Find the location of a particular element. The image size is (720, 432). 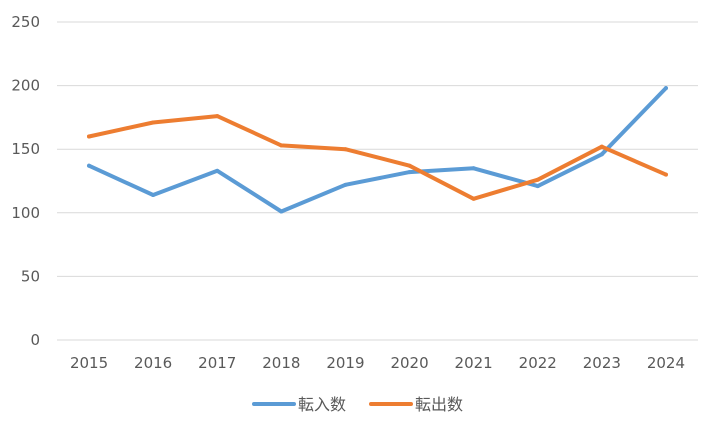

y-axis-ticks: 0 50 100 150 200 250 is located at coordinates (25, 181).